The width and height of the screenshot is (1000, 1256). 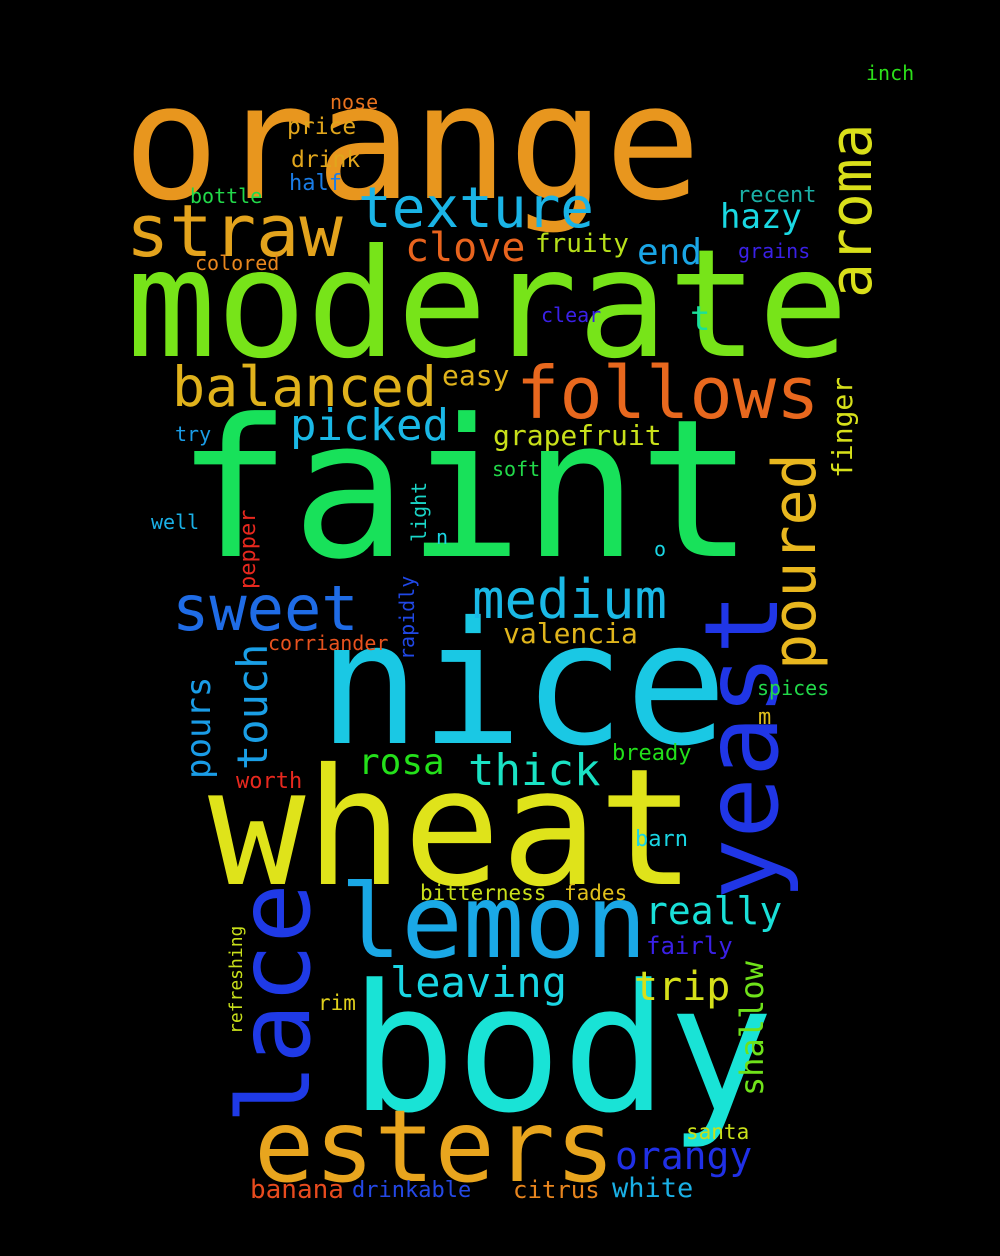 What do you see at coordinates (419, 511) in the screenshot?
I see `word-light: light` at bounding box center [419, 511].